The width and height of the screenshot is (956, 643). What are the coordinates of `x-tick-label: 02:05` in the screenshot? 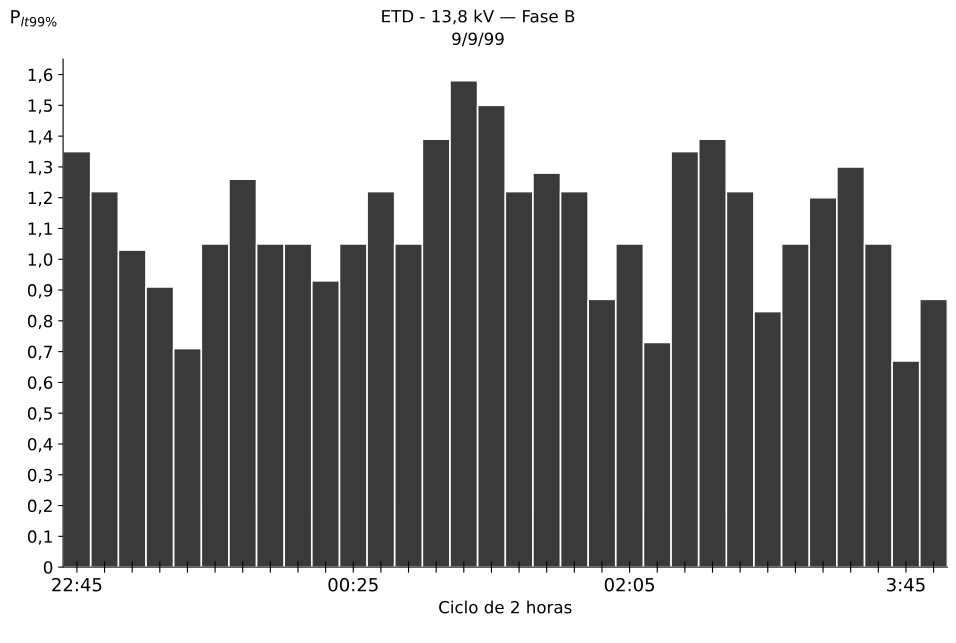 It's located at (629, 585).